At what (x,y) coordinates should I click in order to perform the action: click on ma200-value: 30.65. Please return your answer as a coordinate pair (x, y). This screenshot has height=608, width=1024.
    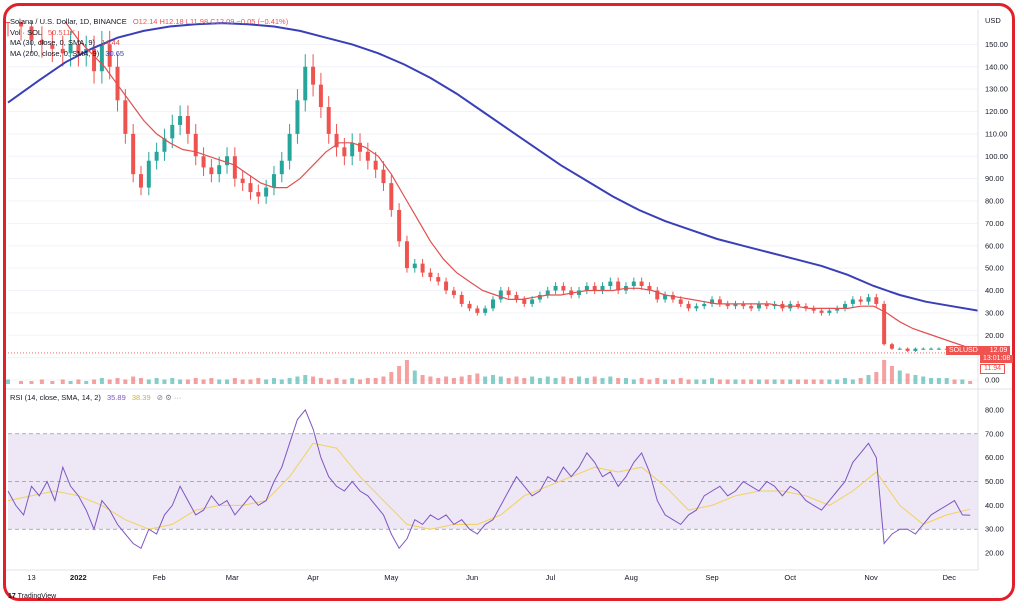
    Looking at the image, I should click on (115, 53).